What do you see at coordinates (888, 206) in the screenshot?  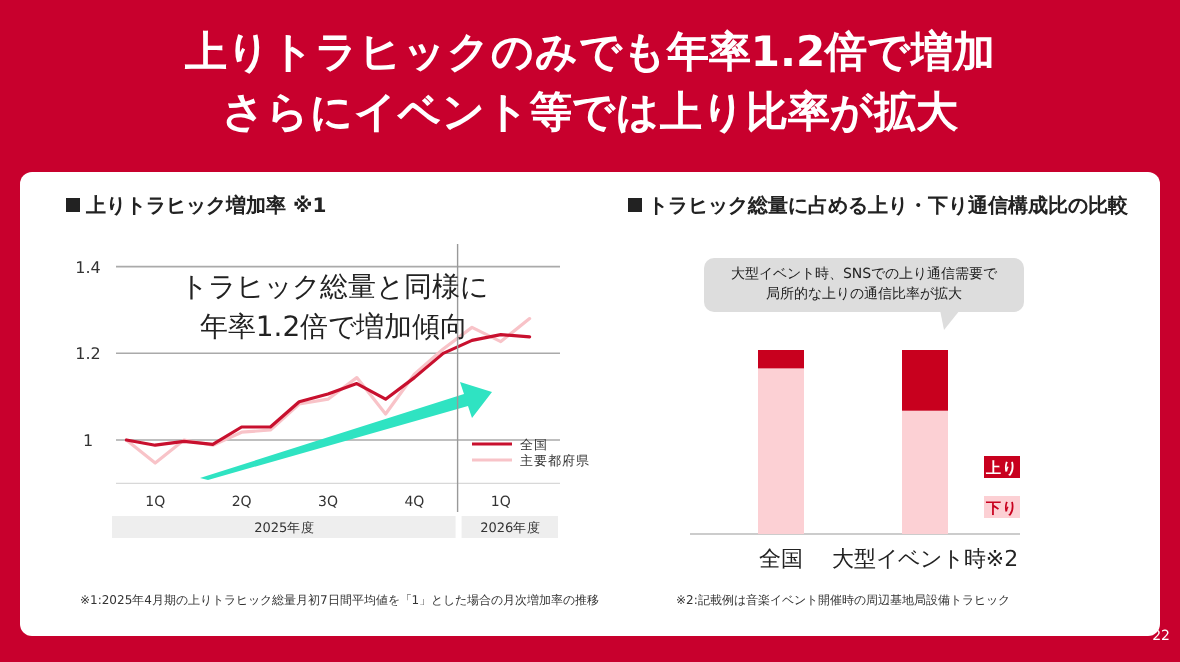 I see `chart-title: トラヒック総量に占める上り・下り通信構成比の比較` at bounding box center [888, 206].